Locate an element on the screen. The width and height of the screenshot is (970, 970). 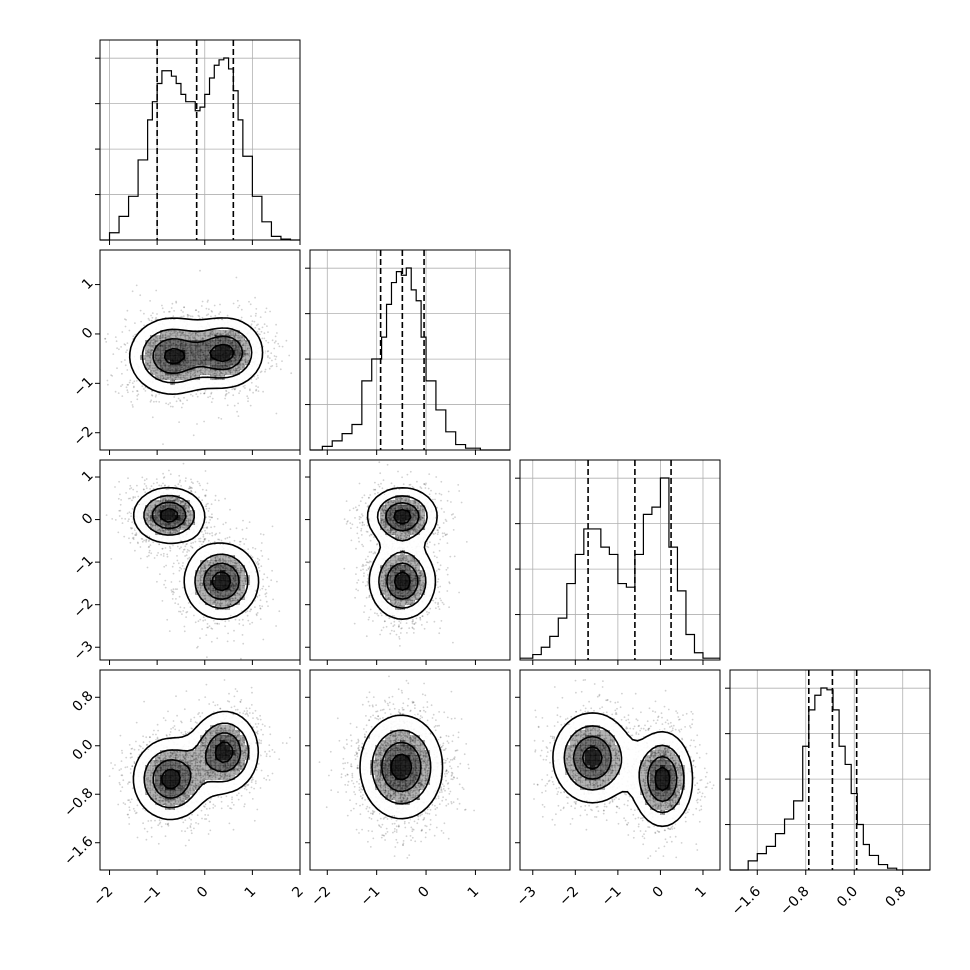
axis-frame is located at coordinates (200, 140).